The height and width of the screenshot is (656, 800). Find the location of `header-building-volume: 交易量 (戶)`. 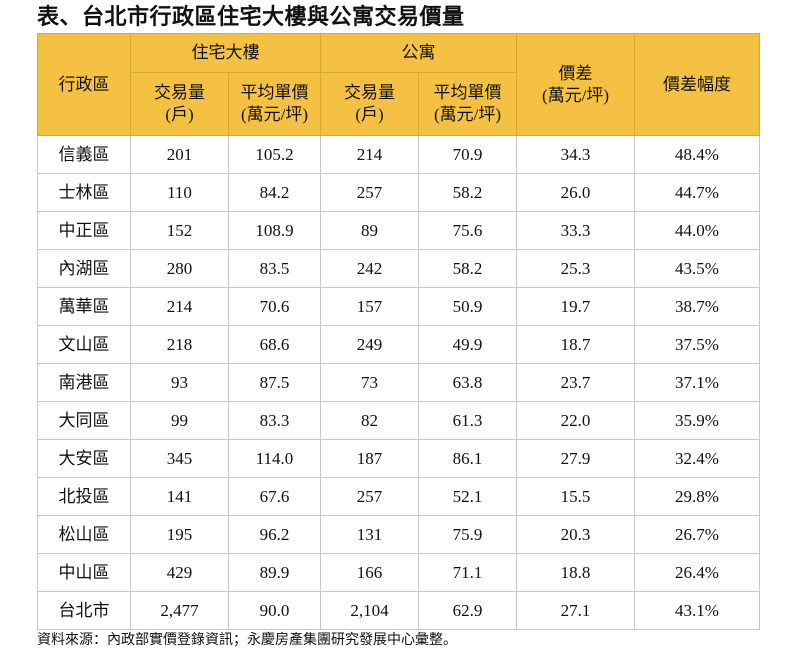

header-building-volume: 交易量 (戶) is located at coordinates (179, 104).